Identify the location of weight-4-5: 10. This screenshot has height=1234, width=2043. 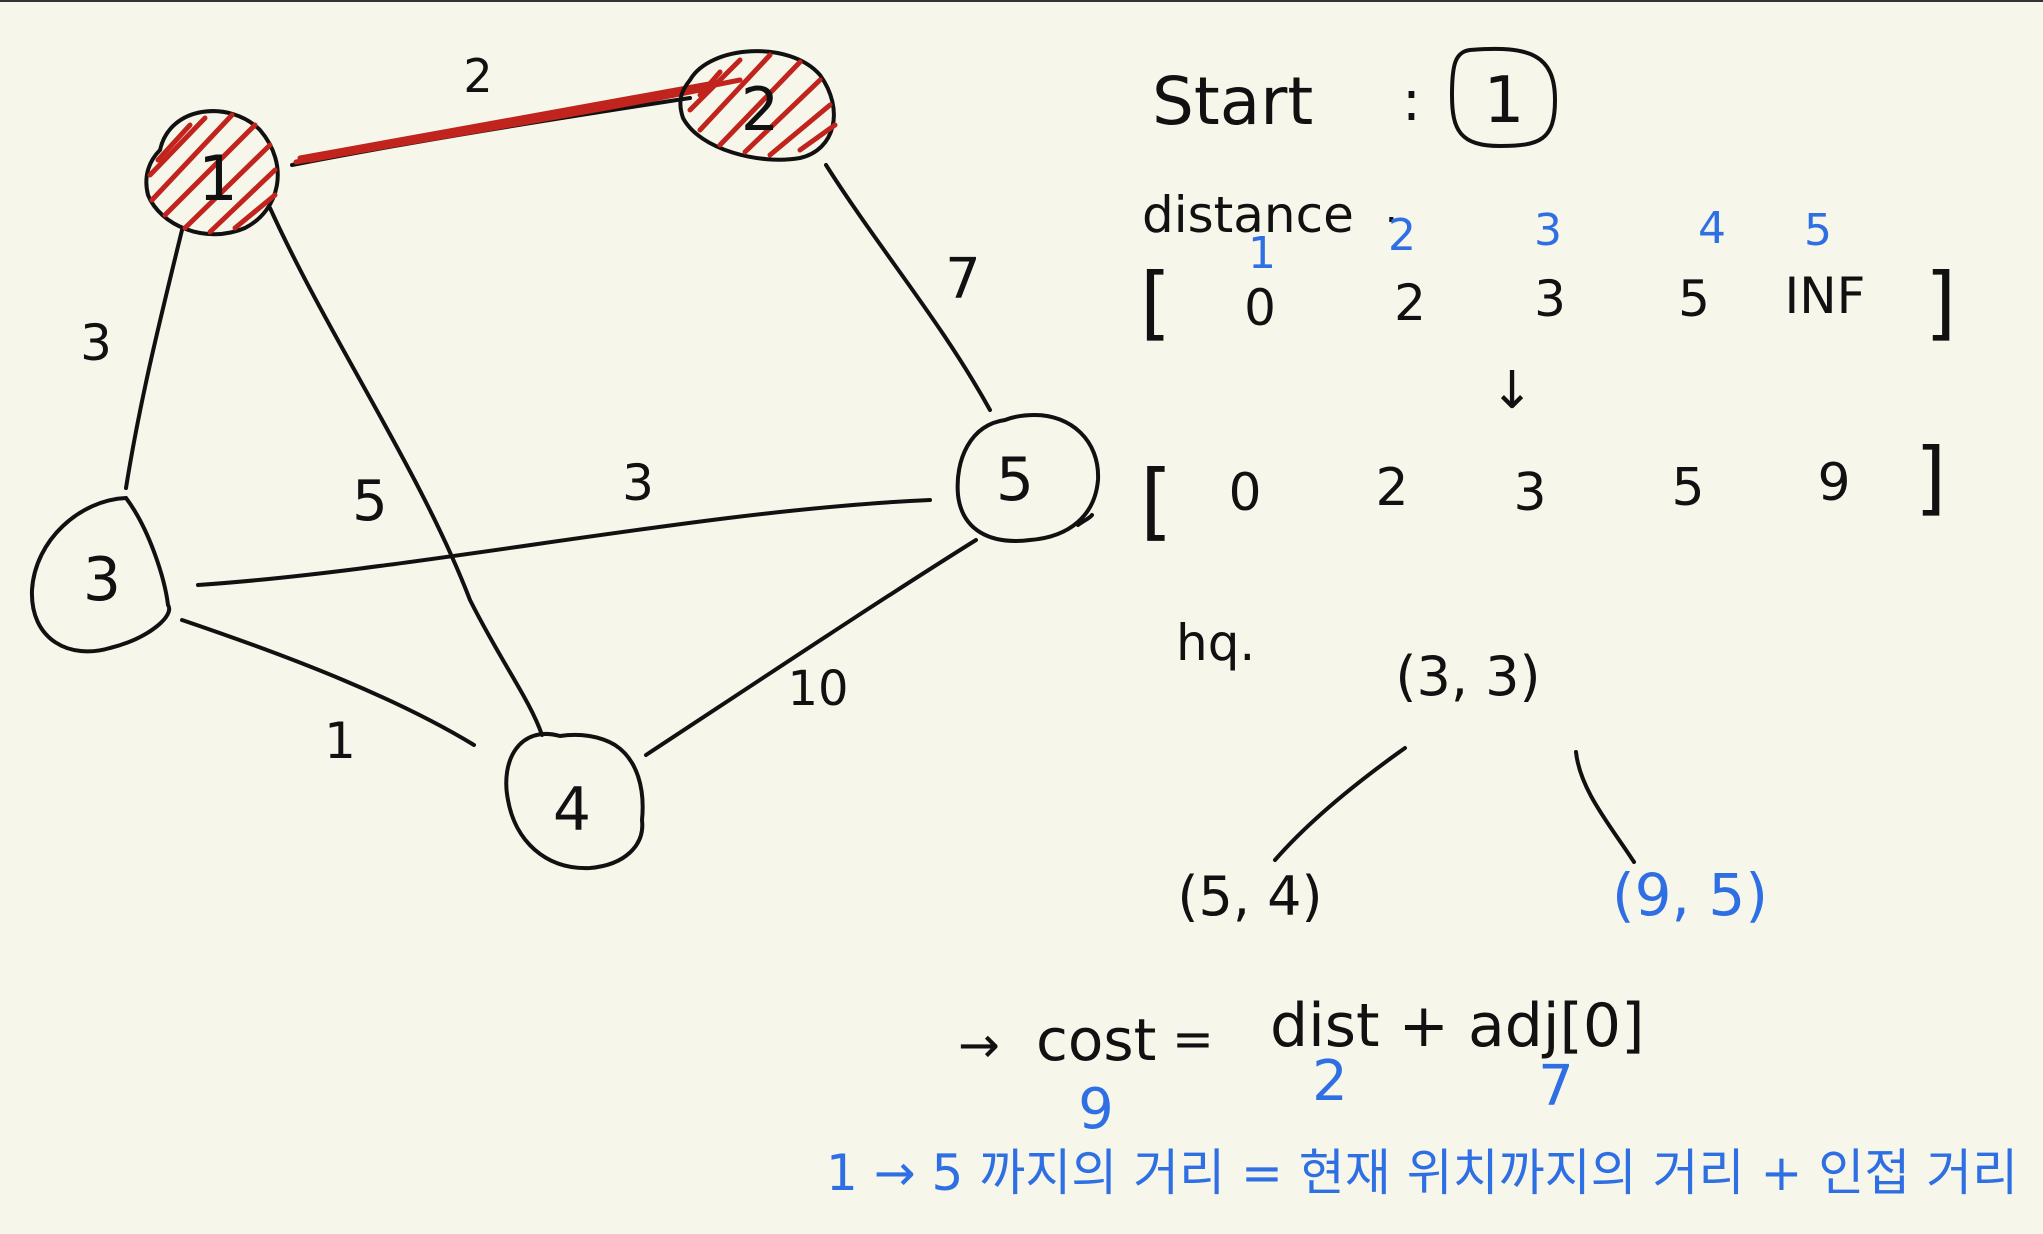
(817, 689).